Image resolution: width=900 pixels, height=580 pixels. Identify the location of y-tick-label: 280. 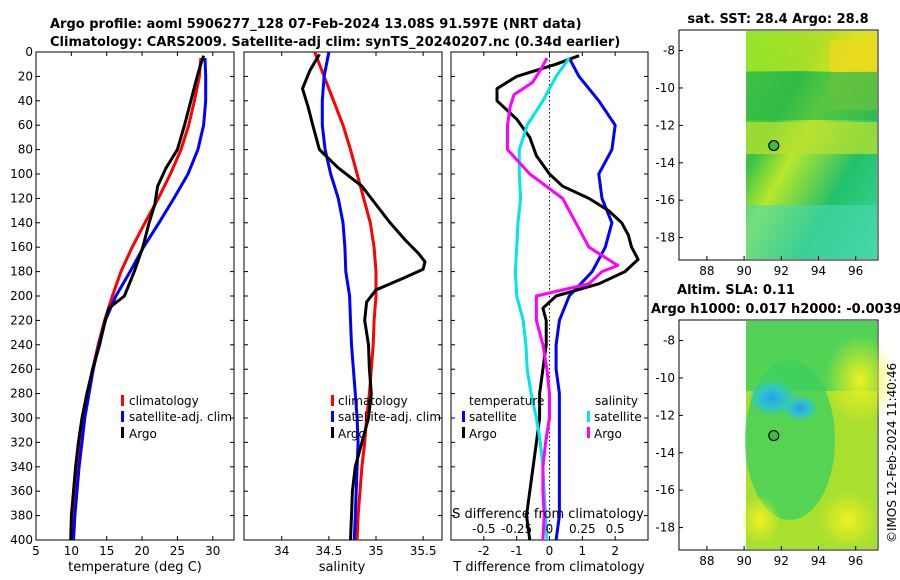
(21, 394).